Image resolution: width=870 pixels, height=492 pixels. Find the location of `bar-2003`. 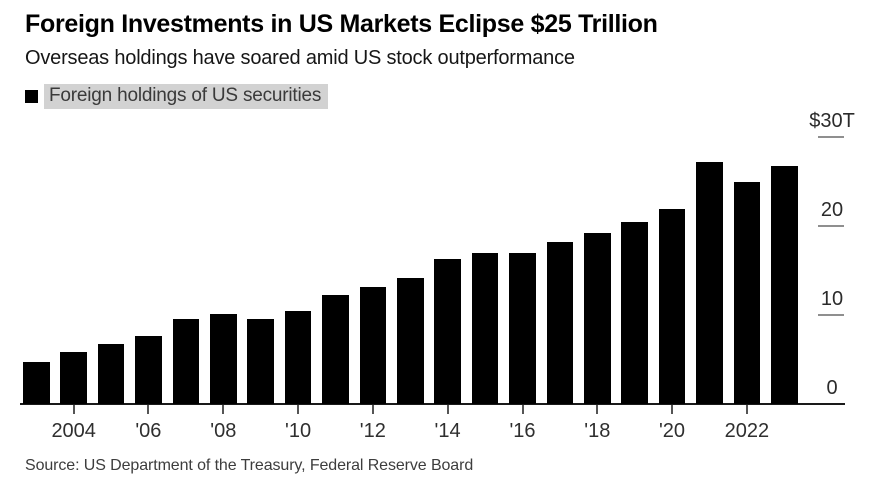

bar-2003 is located at coordinates (36, 383).